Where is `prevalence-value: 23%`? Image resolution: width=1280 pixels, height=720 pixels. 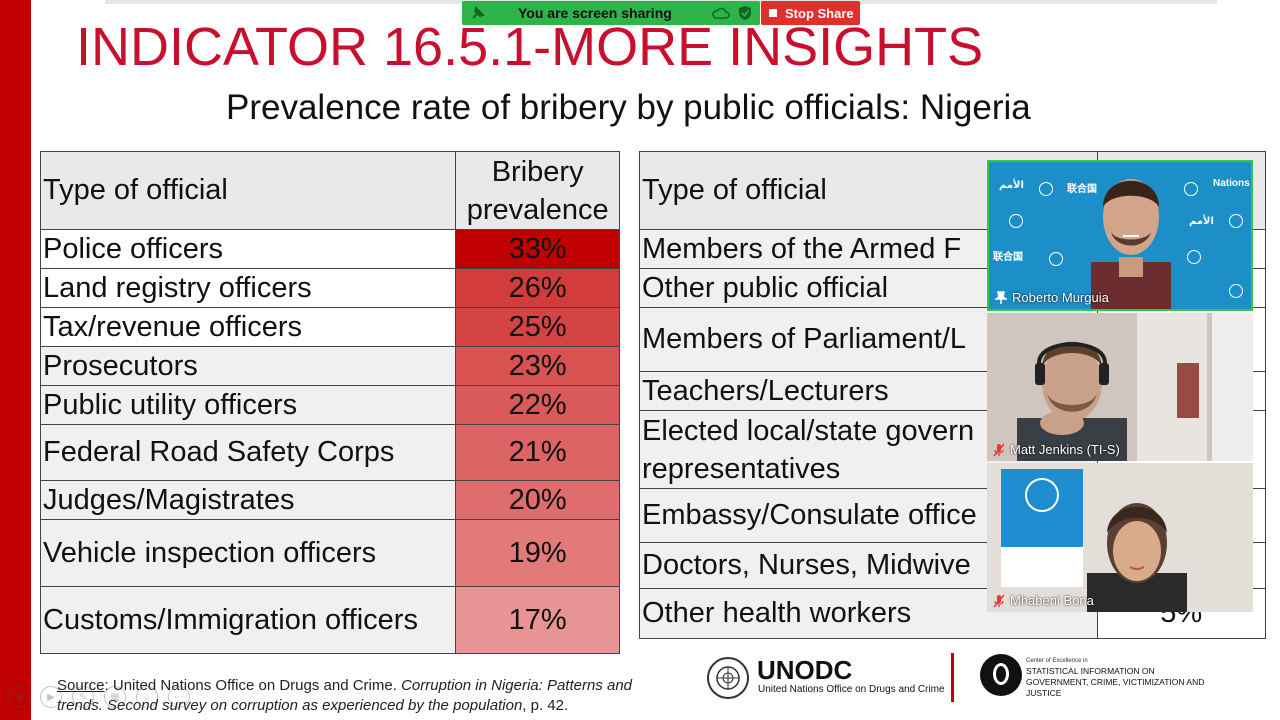
prevalence-value: 23% is located at coordinates (537, 366).